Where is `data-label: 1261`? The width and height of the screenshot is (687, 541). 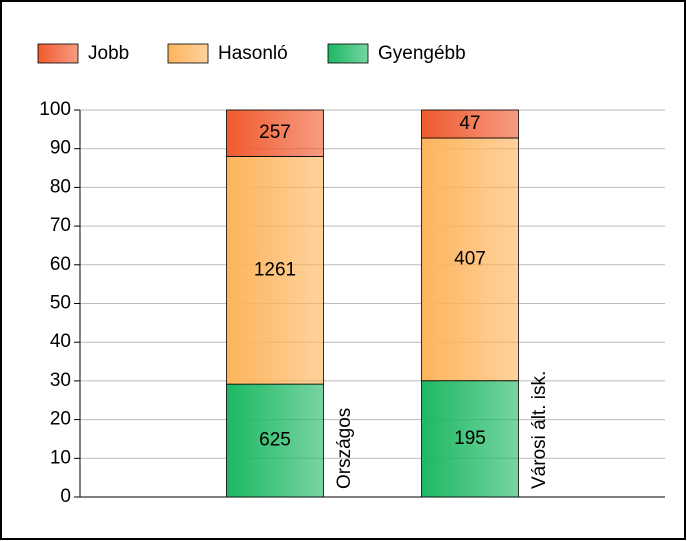
data-label: 1261 is located at coordinates (275, 269).